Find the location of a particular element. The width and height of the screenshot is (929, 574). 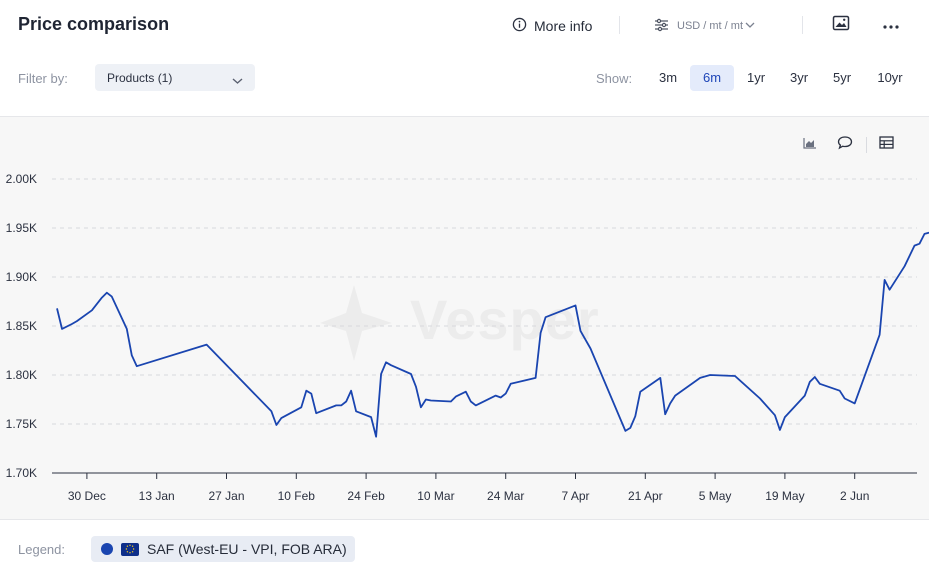

comment-icon is located at coordinates (845, 145).